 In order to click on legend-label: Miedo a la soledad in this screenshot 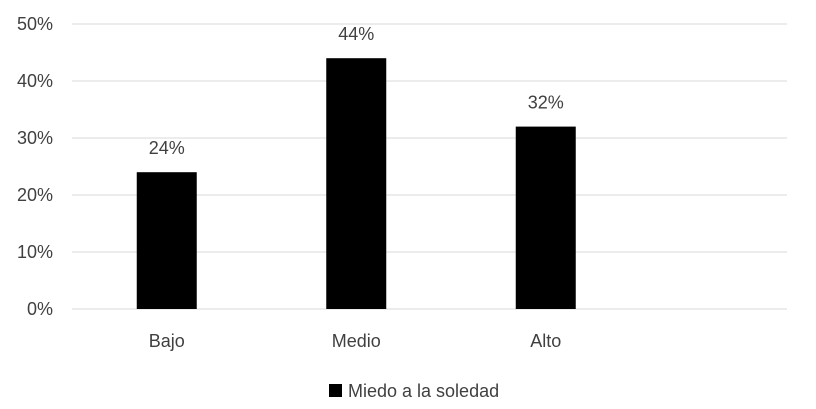, I will do `click(423, 391)`.